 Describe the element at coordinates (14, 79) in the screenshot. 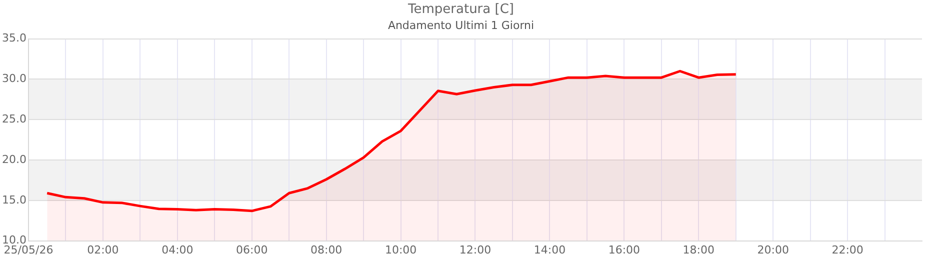

I see `y-tick-label: 30.0` at that location.